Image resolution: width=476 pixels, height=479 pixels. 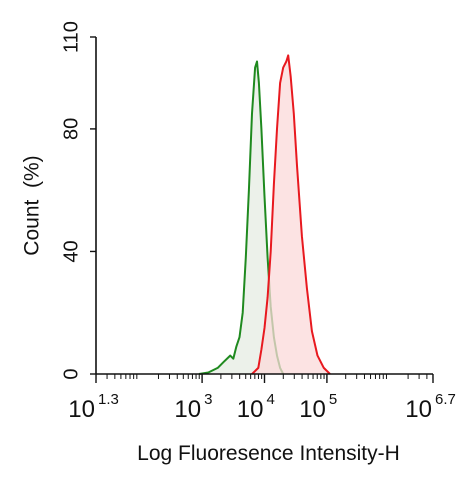 What do you see at coordinates (71, 373) in the screenshot?
I see `y-tick-label: 0` at bounding box center [71, 373].